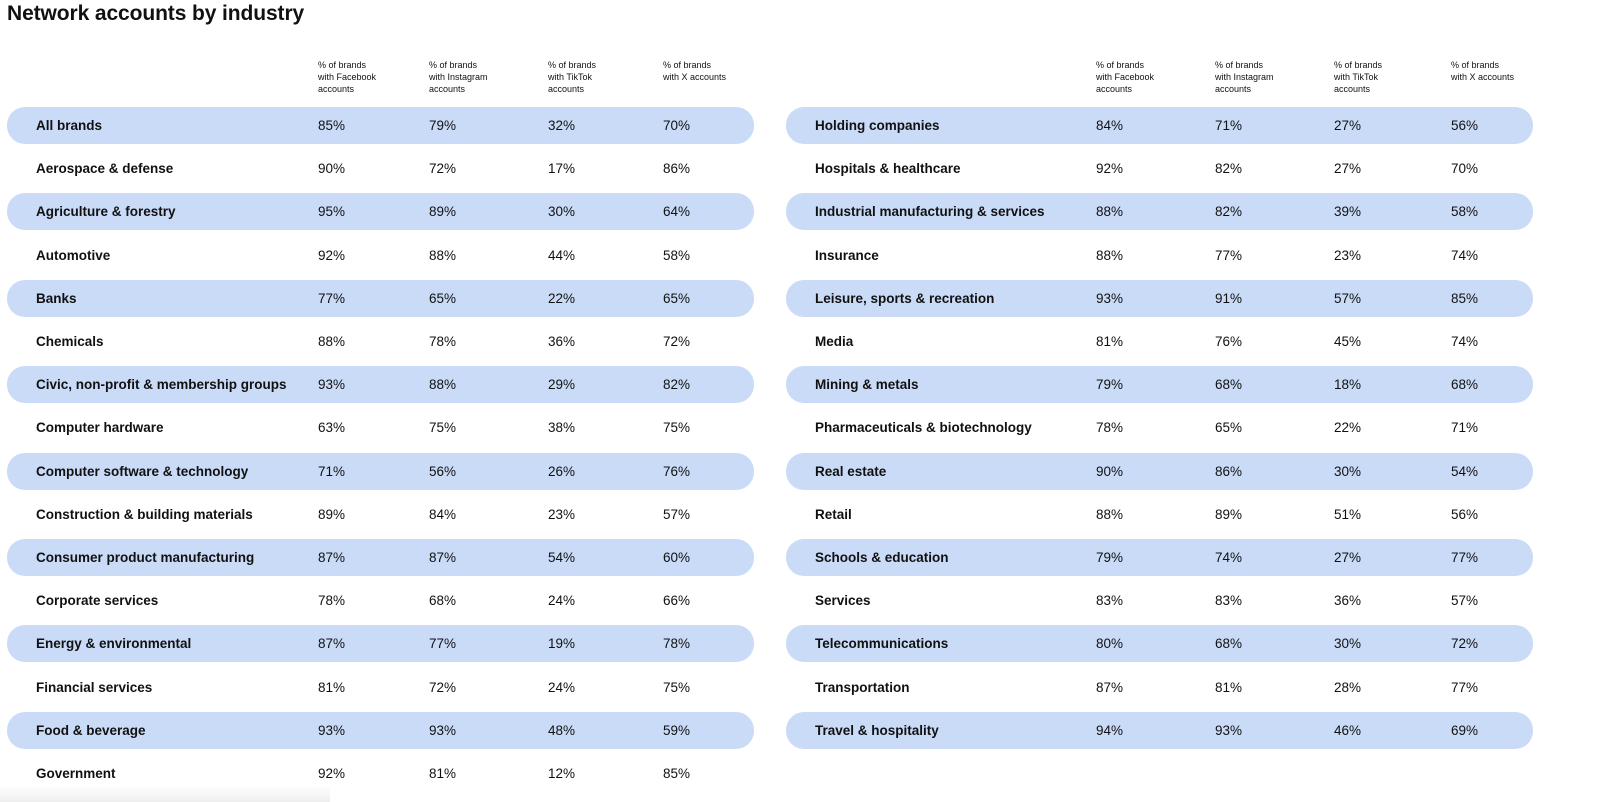 Image resolution: width=1600 pixels, height=802 pixels. What do you see at coordinates (923, 428) in the screenshot?
I see `industry-name: Pharmaceuticals & biotechnology` at bounding box center [923, 428].